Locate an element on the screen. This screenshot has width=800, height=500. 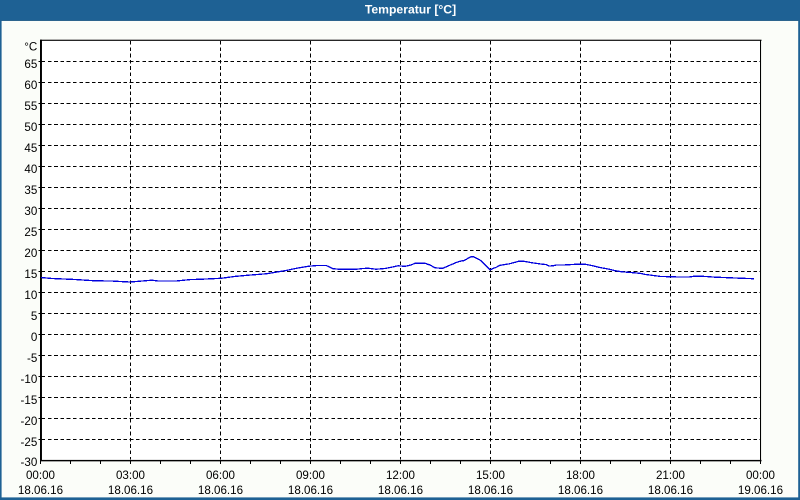
svg-text: °C is located at coordinates (30, 46).